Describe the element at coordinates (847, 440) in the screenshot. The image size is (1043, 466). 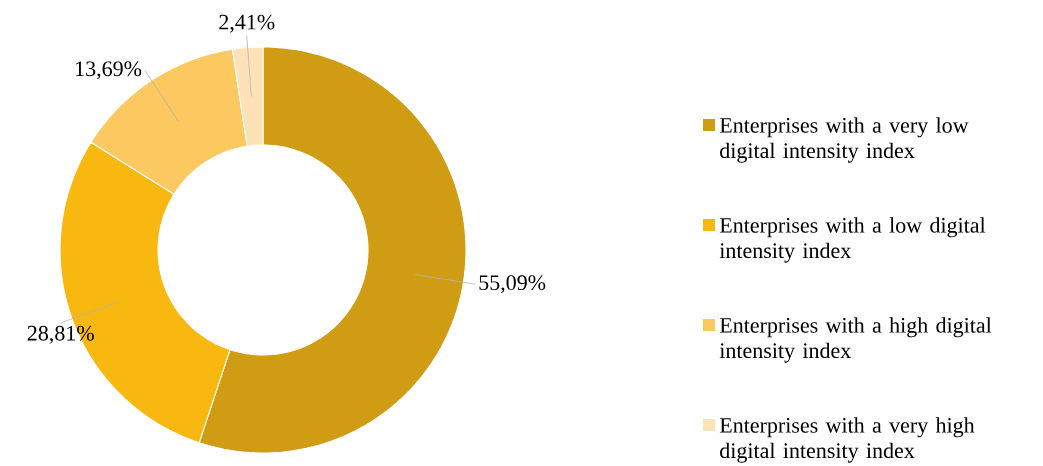
I see `legend-label: Enterprises with a very high digital intensity index` at that location.